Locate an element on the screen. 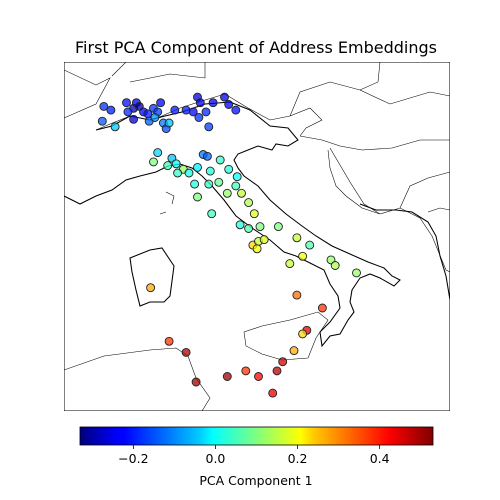  colorbar-tick-label: 0.2 is located at coordinates (298, 458).